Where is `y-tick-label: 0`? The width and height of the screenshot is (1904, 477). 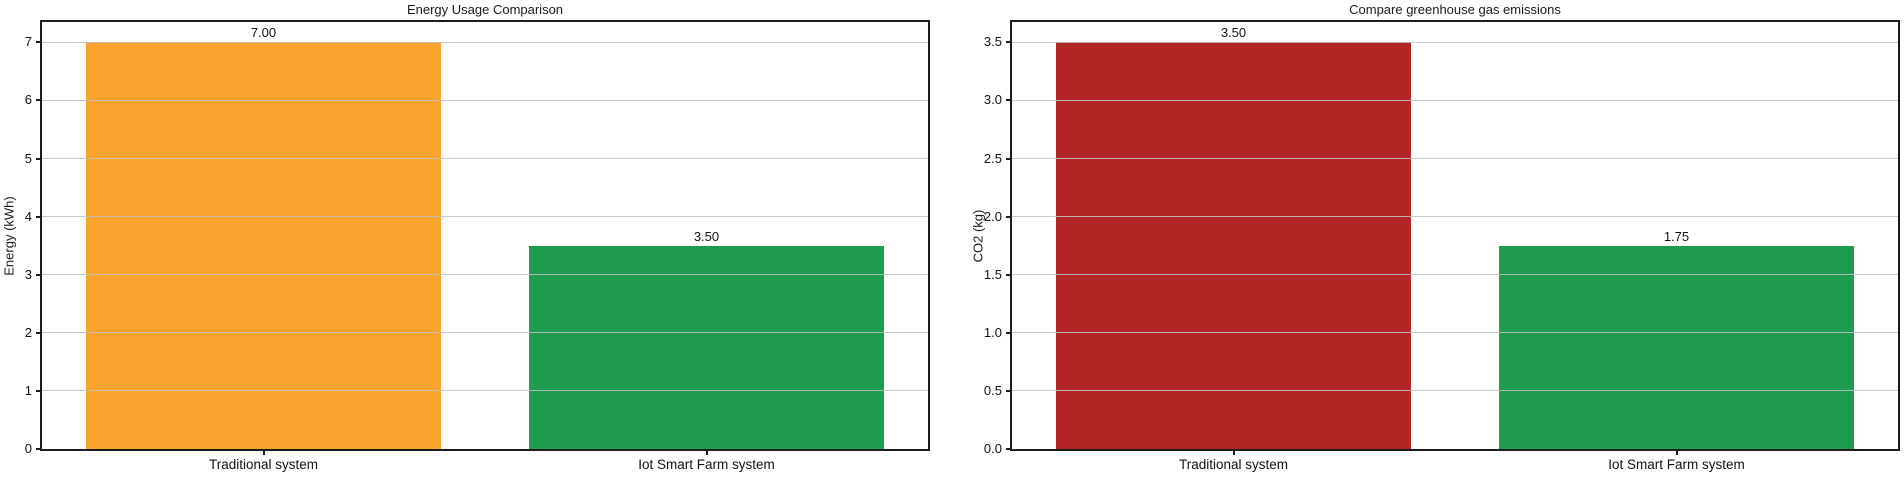 y-tick-label: 0 is located at coordinates (28, 448).